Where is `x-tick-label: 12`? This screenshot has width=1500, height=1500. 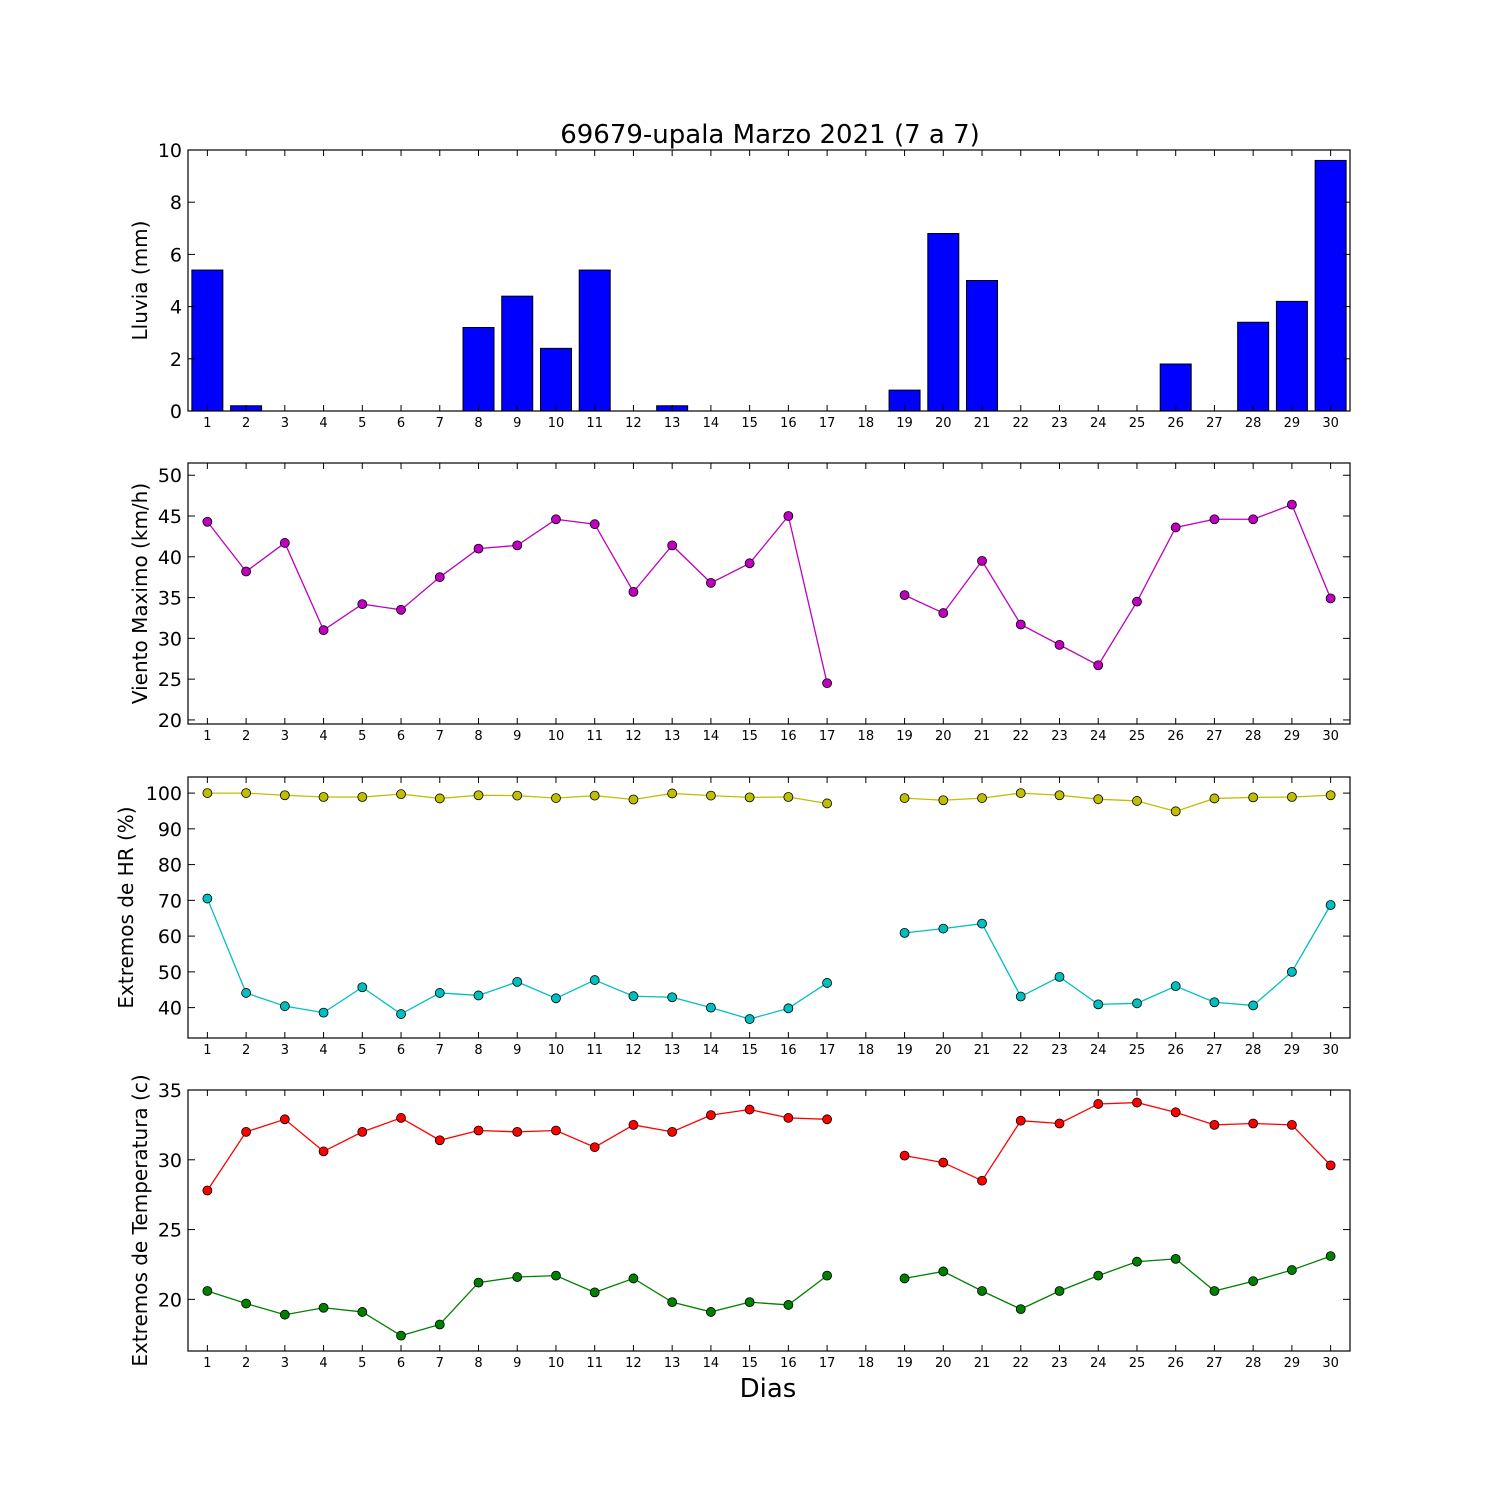
x-tick-label: 12 is located at coordinates (633, 1363).